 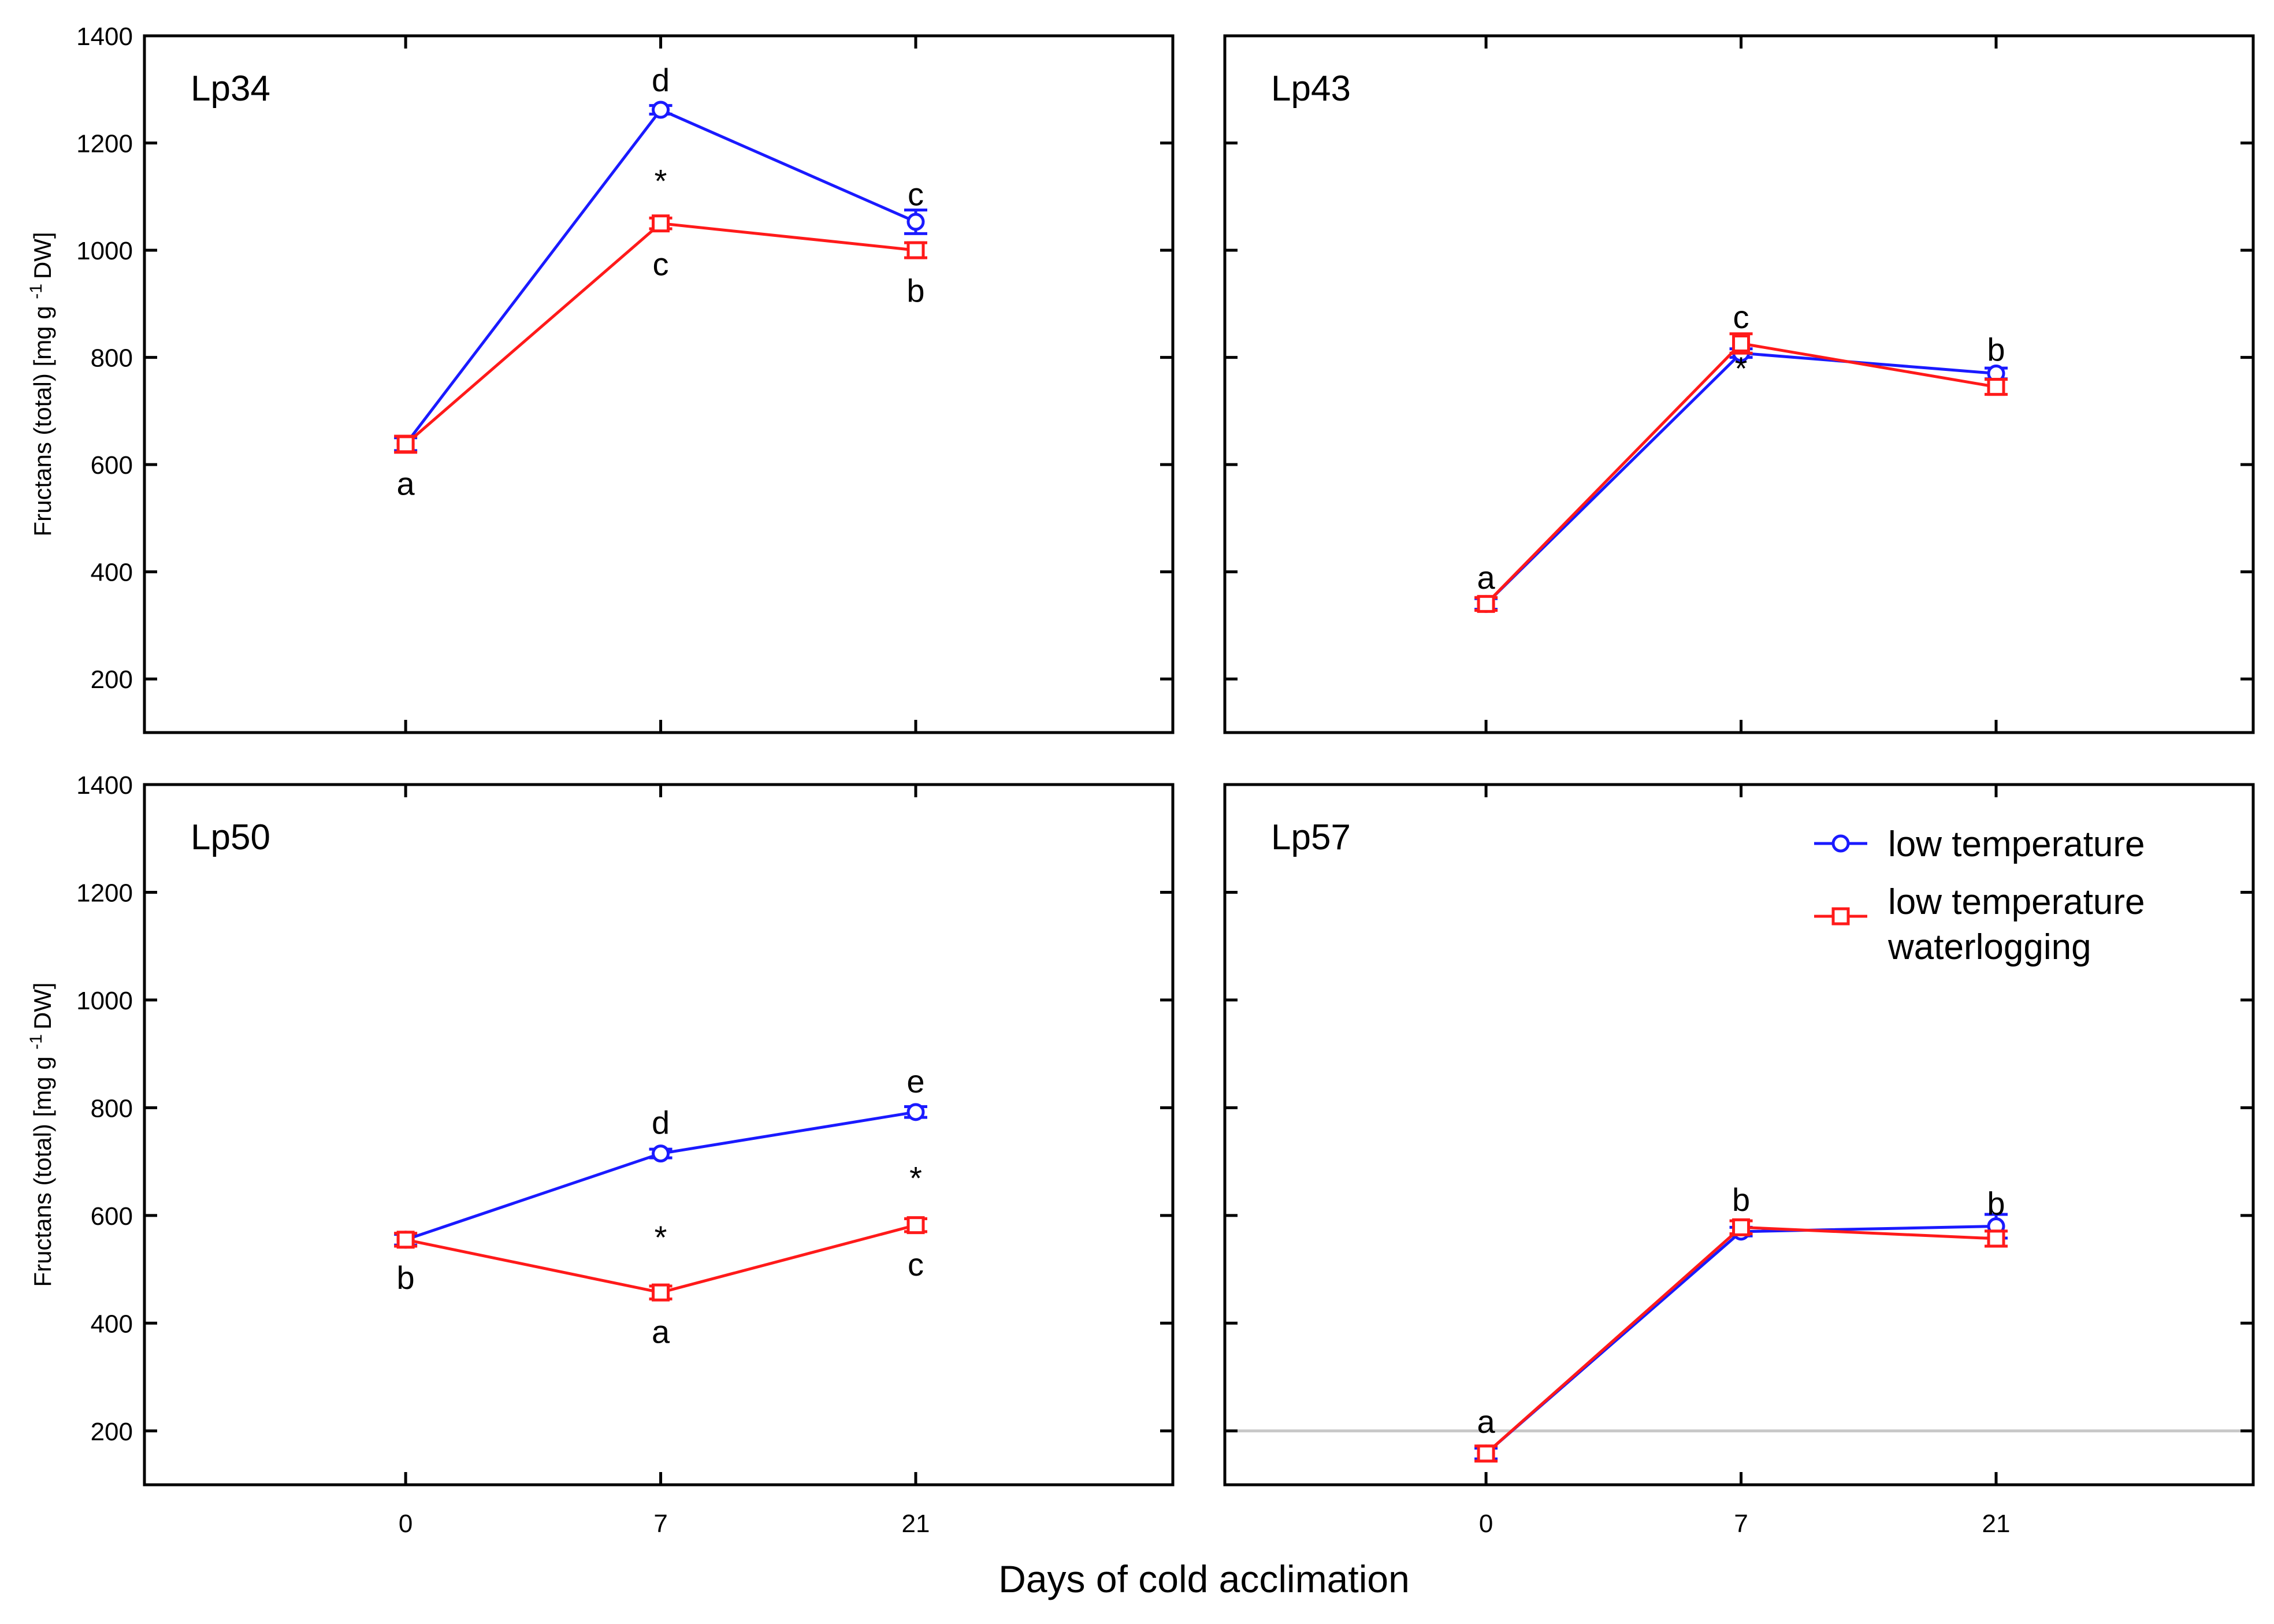 I want to click on panel-title: Lp57, so click(x=1311, y=837).